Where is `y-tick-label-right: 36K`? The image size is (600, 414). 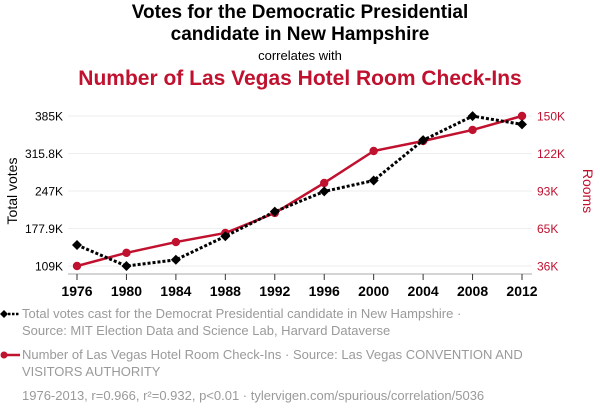 y-tick-label-right: 36K is located at coordinates (547, 267).